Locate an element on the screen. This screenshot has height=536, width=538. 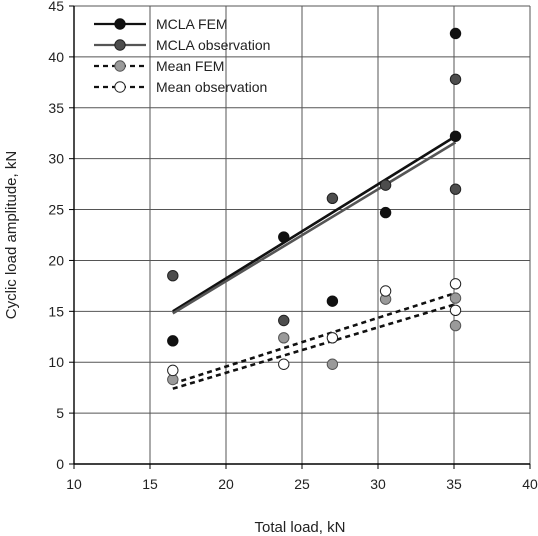
x-tick-label-1: 15 is located at coordinates (150, 484).